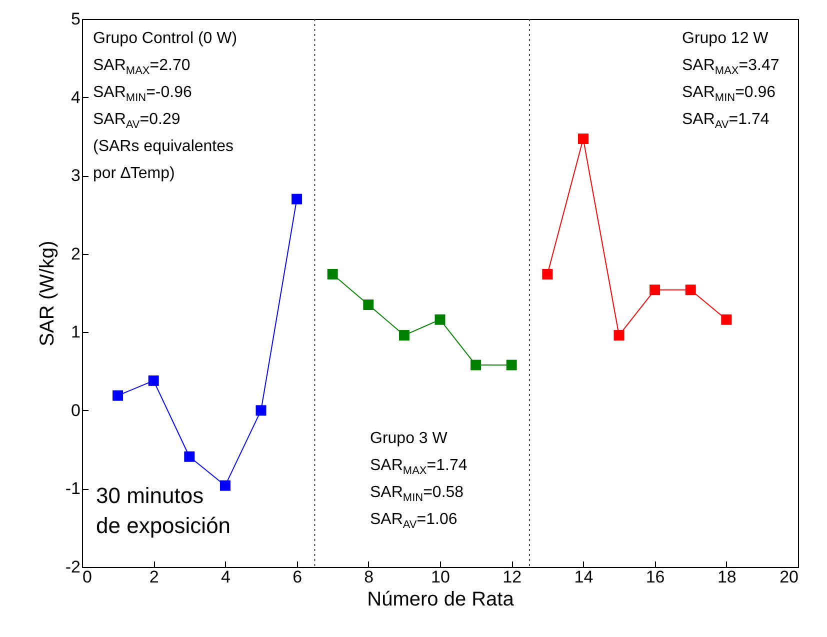  Describe the element at coordinates (297, 577) in the screenshot. I see `x-tick-label: 6` at that location.